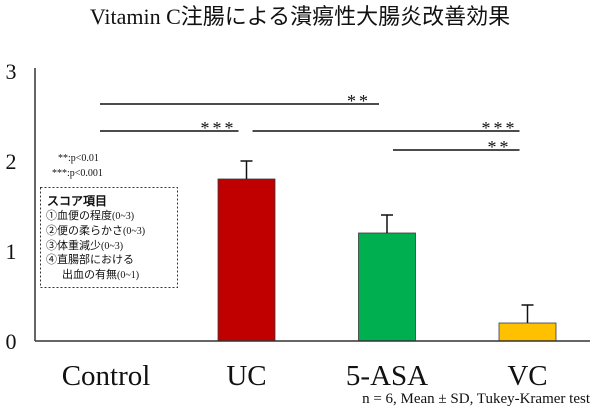 This screenshot has height=409, width=600. Describe the element at coordinates (300, 16) in the screenshot. I see `chart-title: Vitamin C注腸による潰瘍性大腸炎改善効果` at that location.